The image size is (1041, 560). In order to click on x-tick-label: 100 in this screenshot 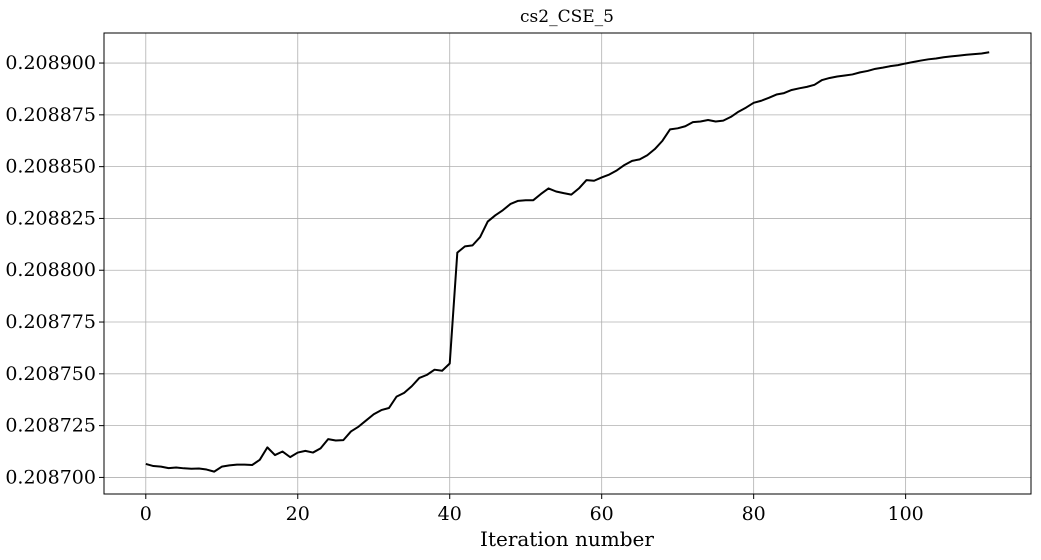, I will do `click(905, 514)`.